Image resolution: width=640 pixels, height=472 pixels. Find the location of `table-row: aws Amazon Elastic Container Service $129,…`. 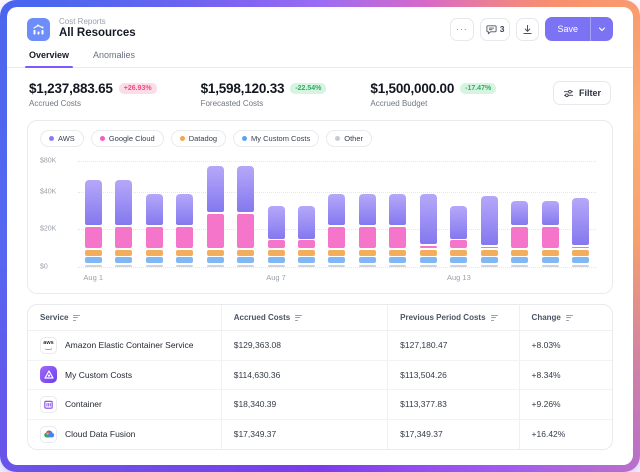

table-row: aws Amazon Elastic Container Service $129,… is located at coordinates (320, 346).